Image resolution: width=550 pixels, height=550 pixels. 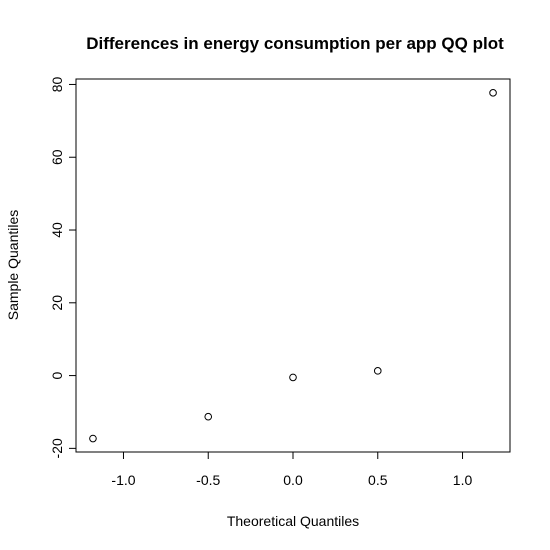 What do you see at coordinates (208, 480) in the screenshot?
I see `x-tick-label: -0.5` at bounding box center [208, 480].